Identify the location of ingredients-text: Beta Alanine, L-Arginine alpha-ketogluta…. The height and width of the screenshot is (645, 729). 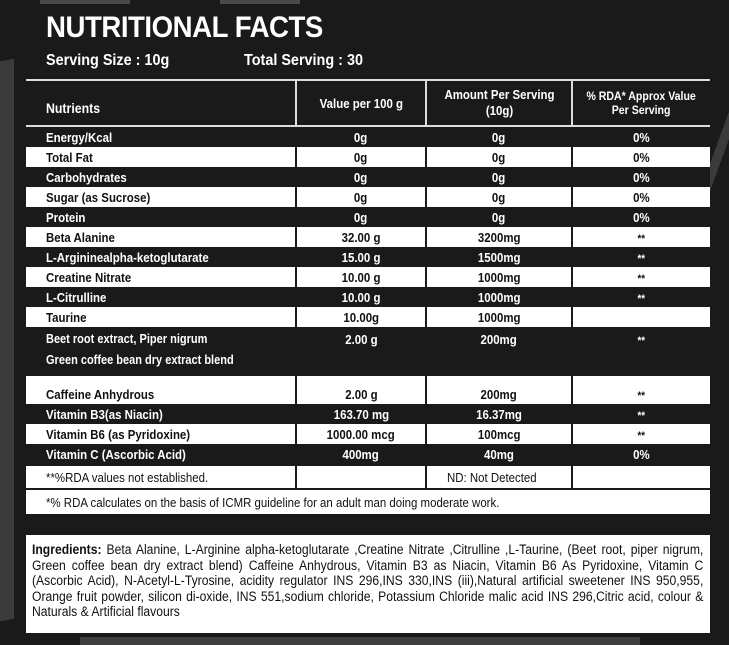
(368, 580).